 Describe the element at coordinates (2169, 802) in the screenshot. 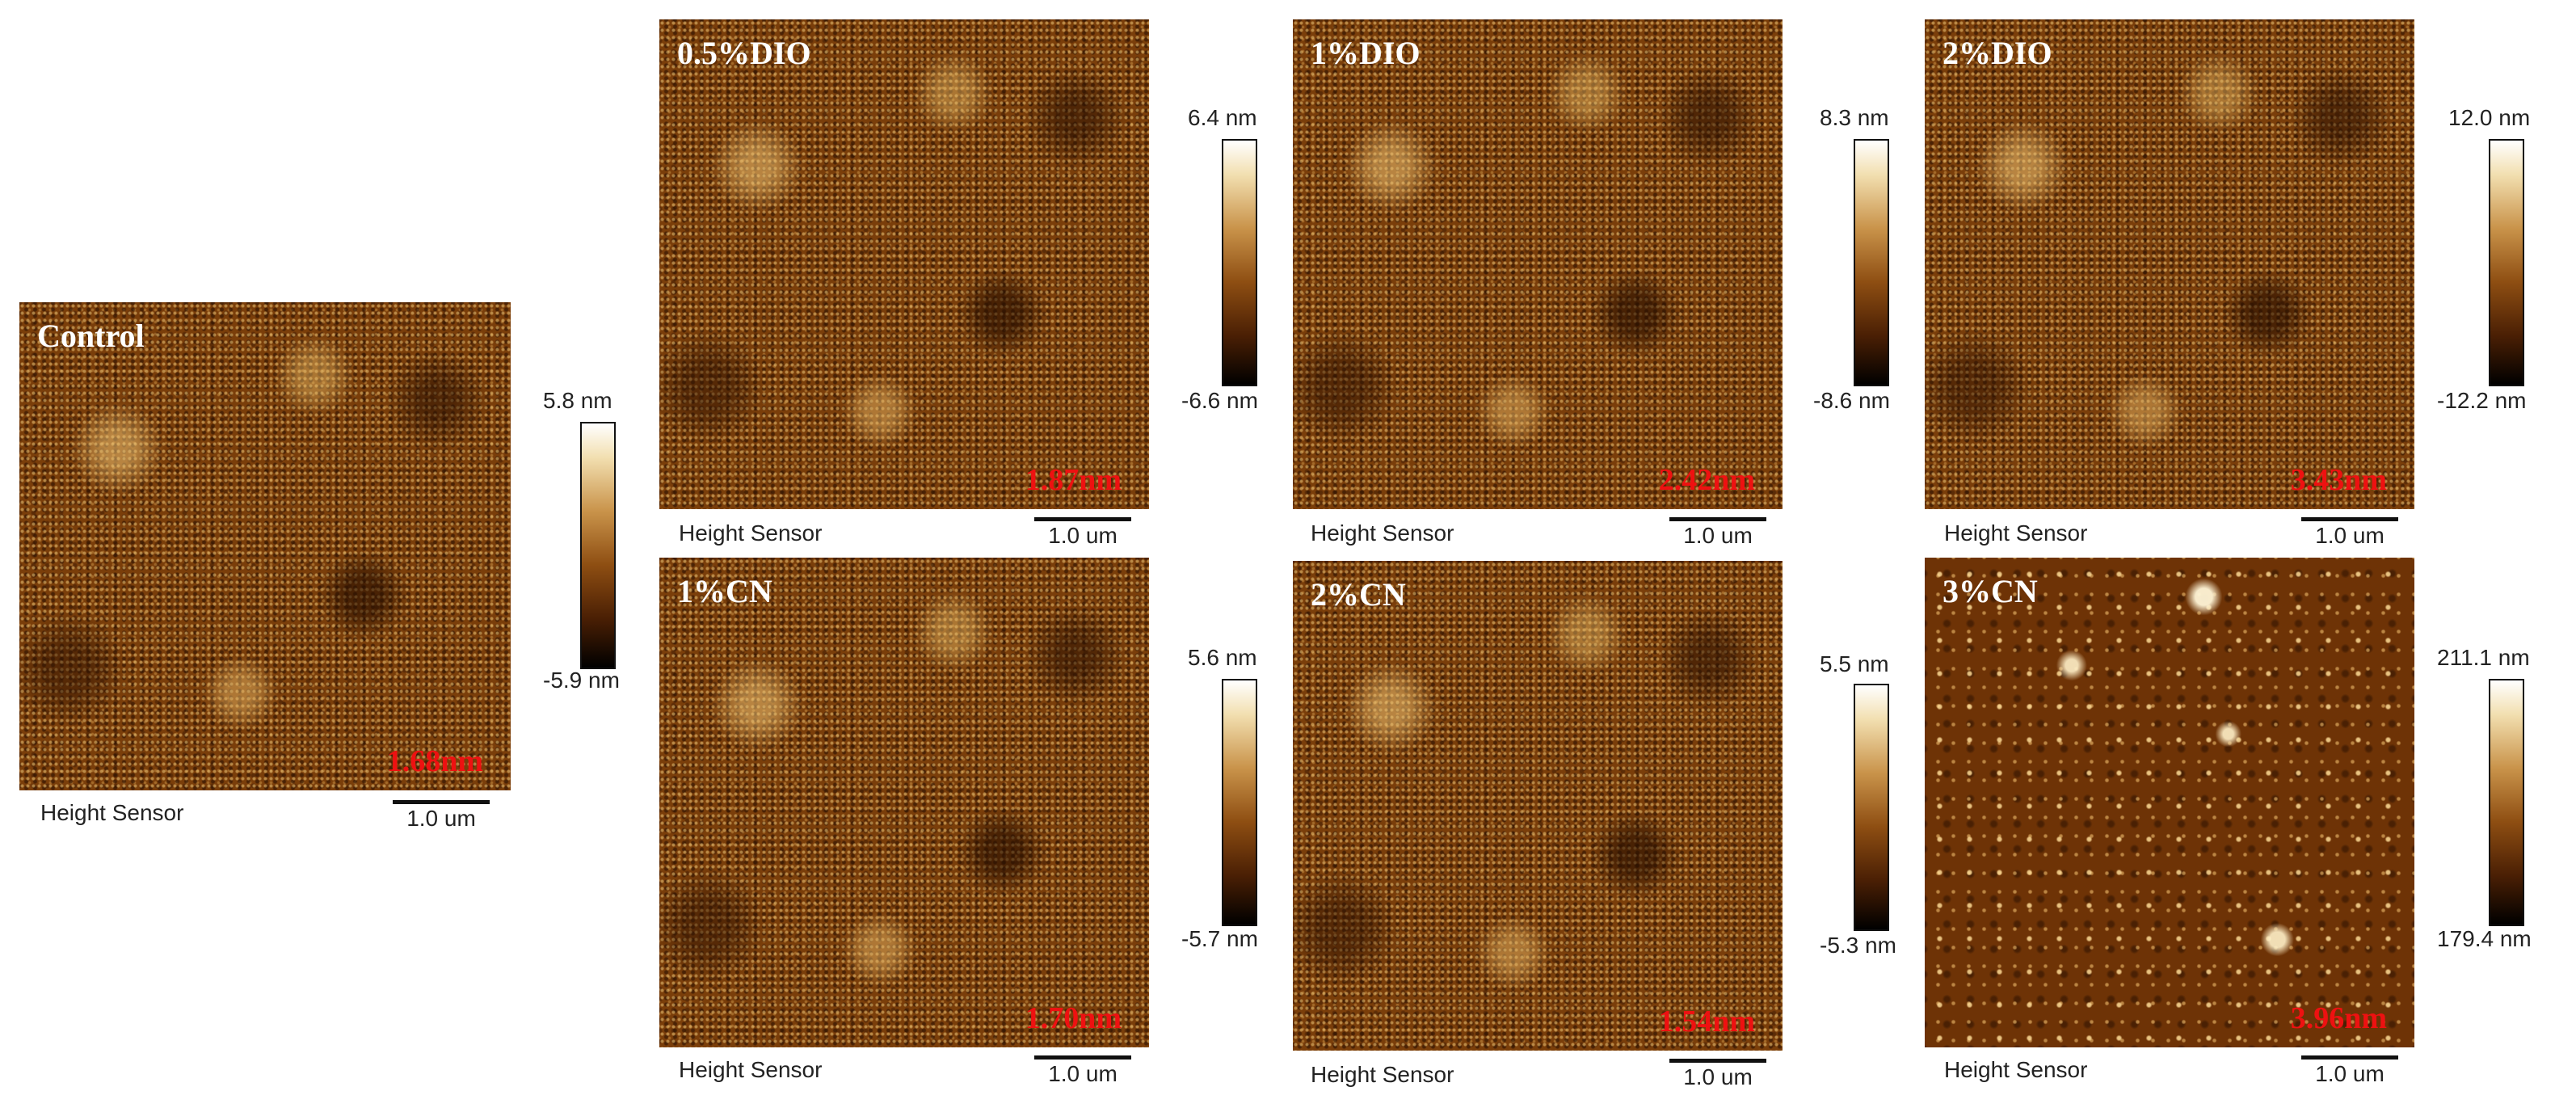

I see `afm-image-cn3: 3%CN 3.96nm` at that location.